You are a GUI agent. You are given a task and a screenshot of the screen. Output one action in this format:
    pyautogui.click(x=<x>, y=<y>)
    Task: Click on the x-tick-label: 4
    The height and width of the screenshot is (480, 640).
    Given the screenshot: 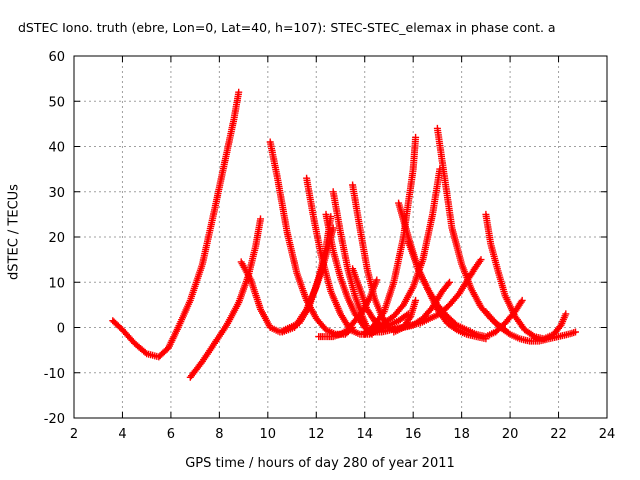 What is the action you would take?
    pyautogui.click(x=122, y=434)
    